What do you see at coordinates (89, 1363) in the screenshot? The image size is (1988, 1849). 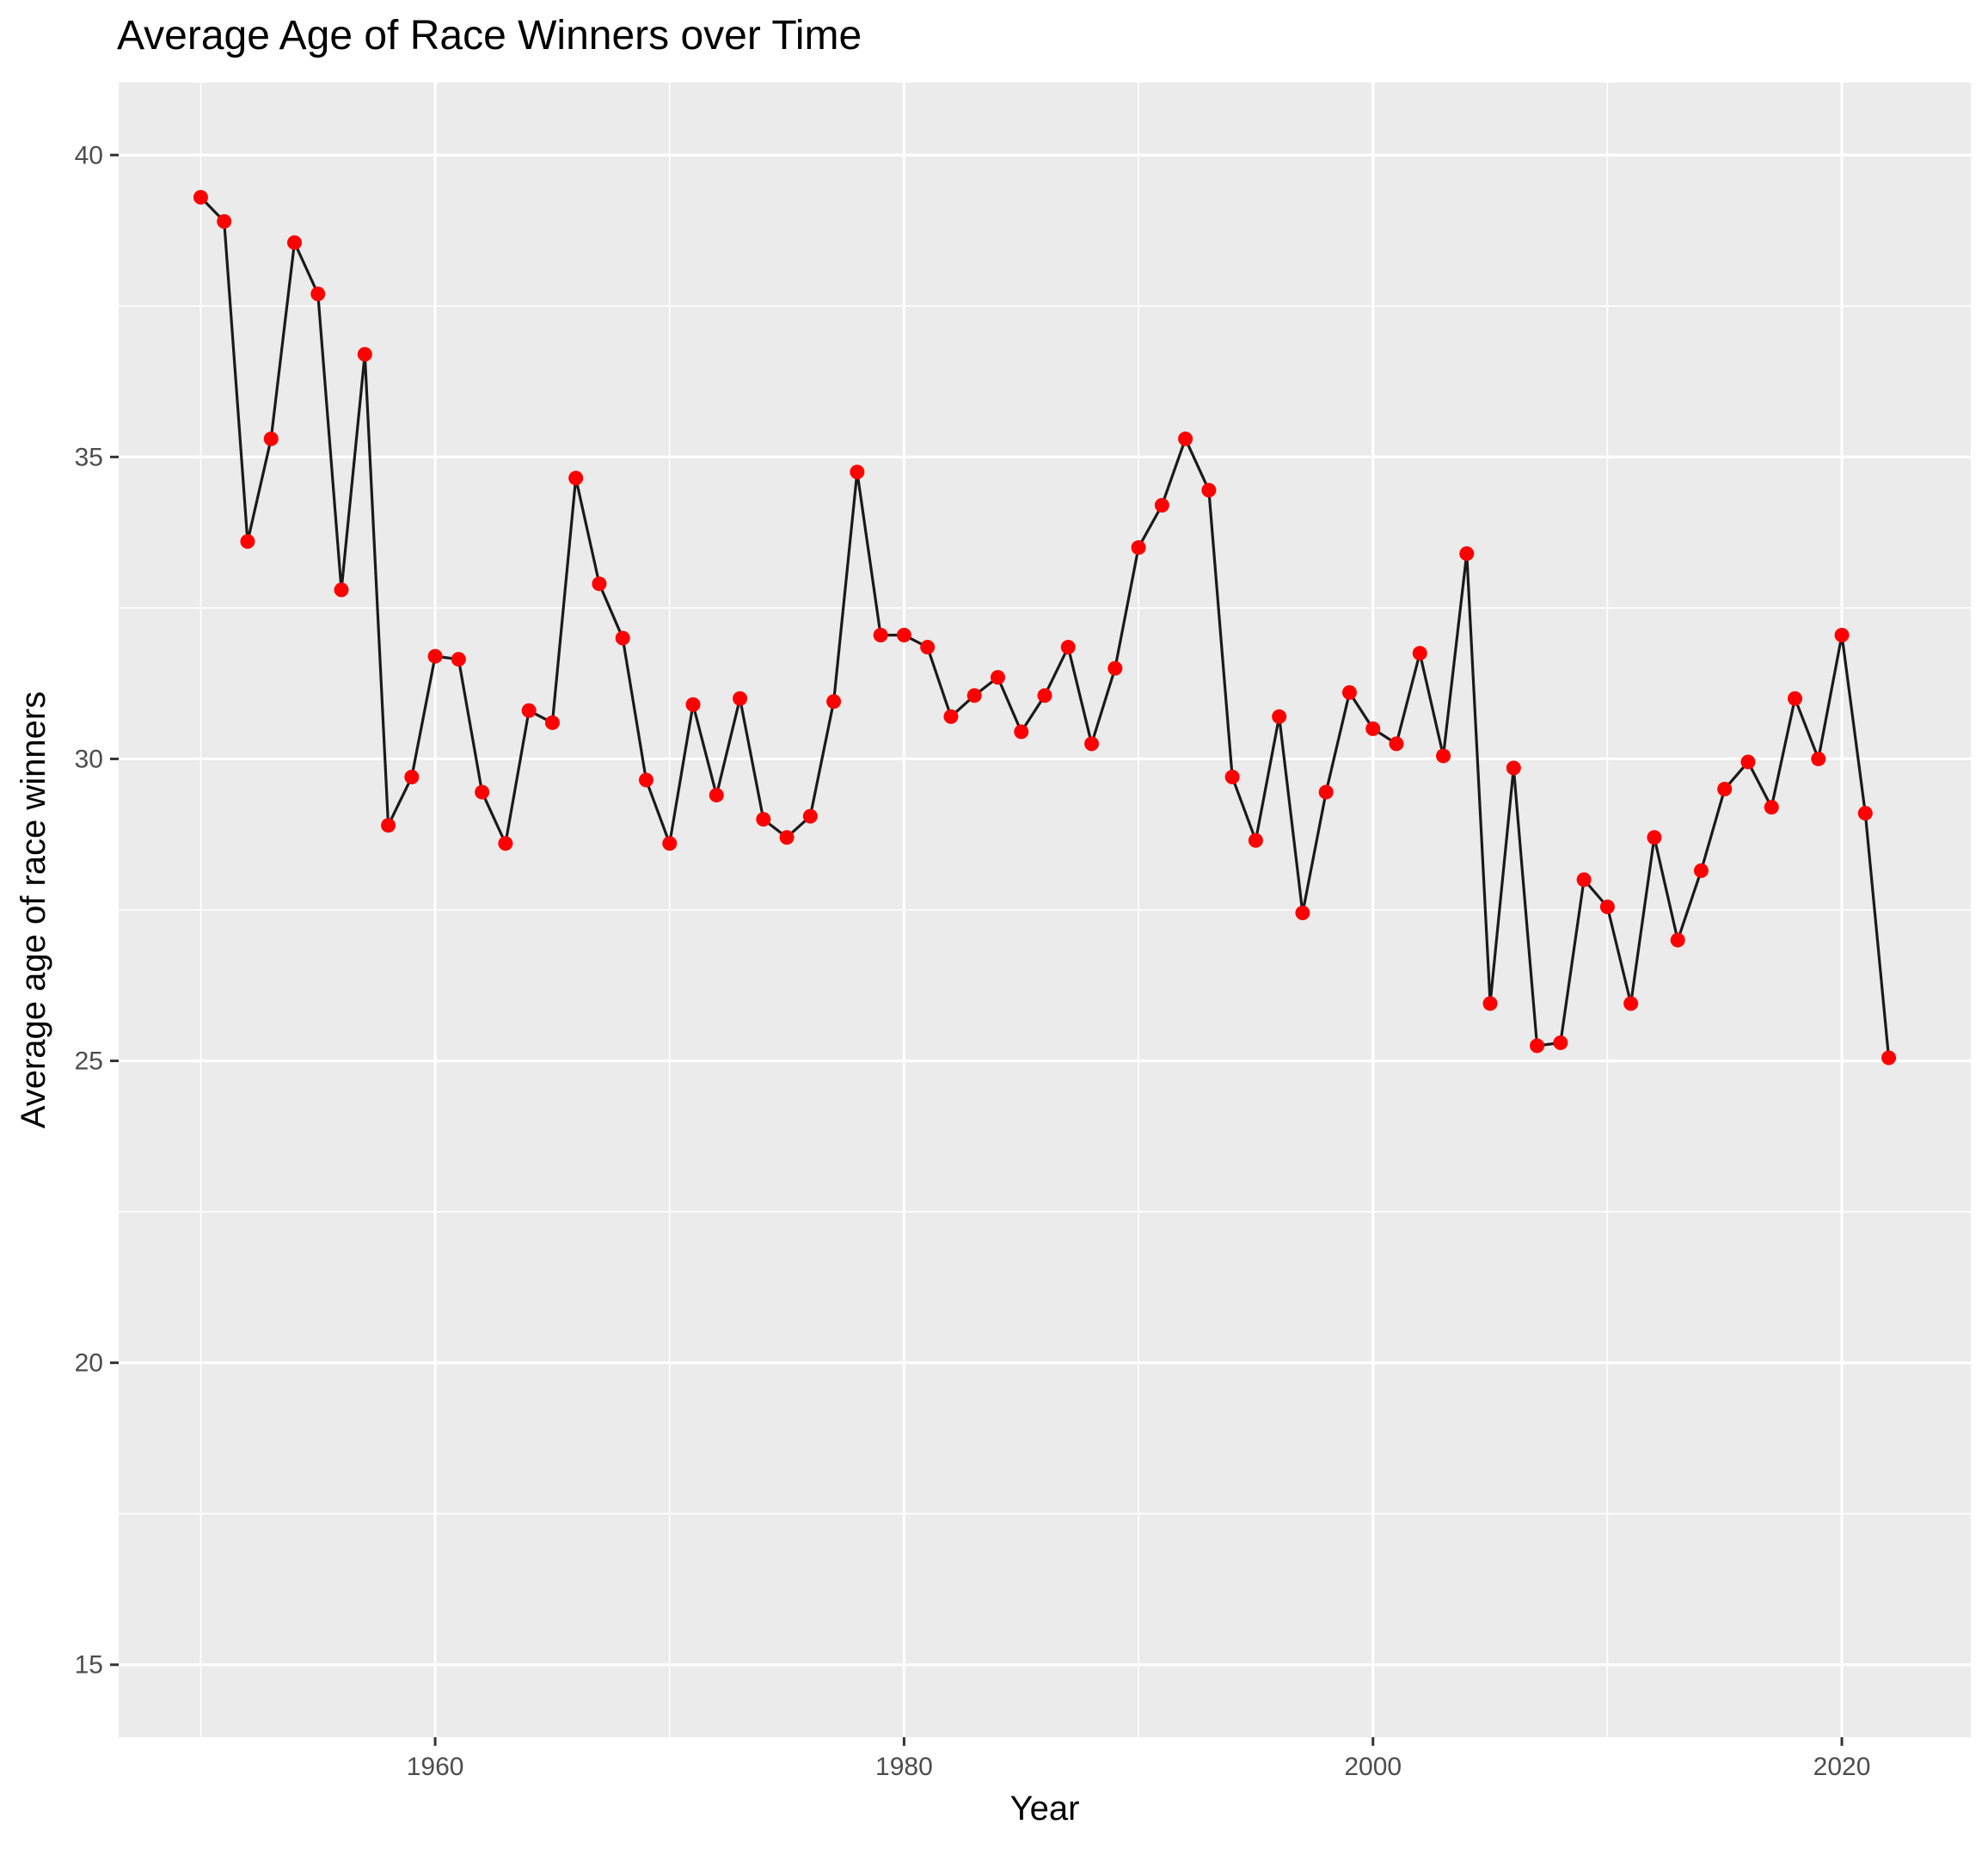 I see `y-tick-label: 20` at bounding box center [89, 1363].